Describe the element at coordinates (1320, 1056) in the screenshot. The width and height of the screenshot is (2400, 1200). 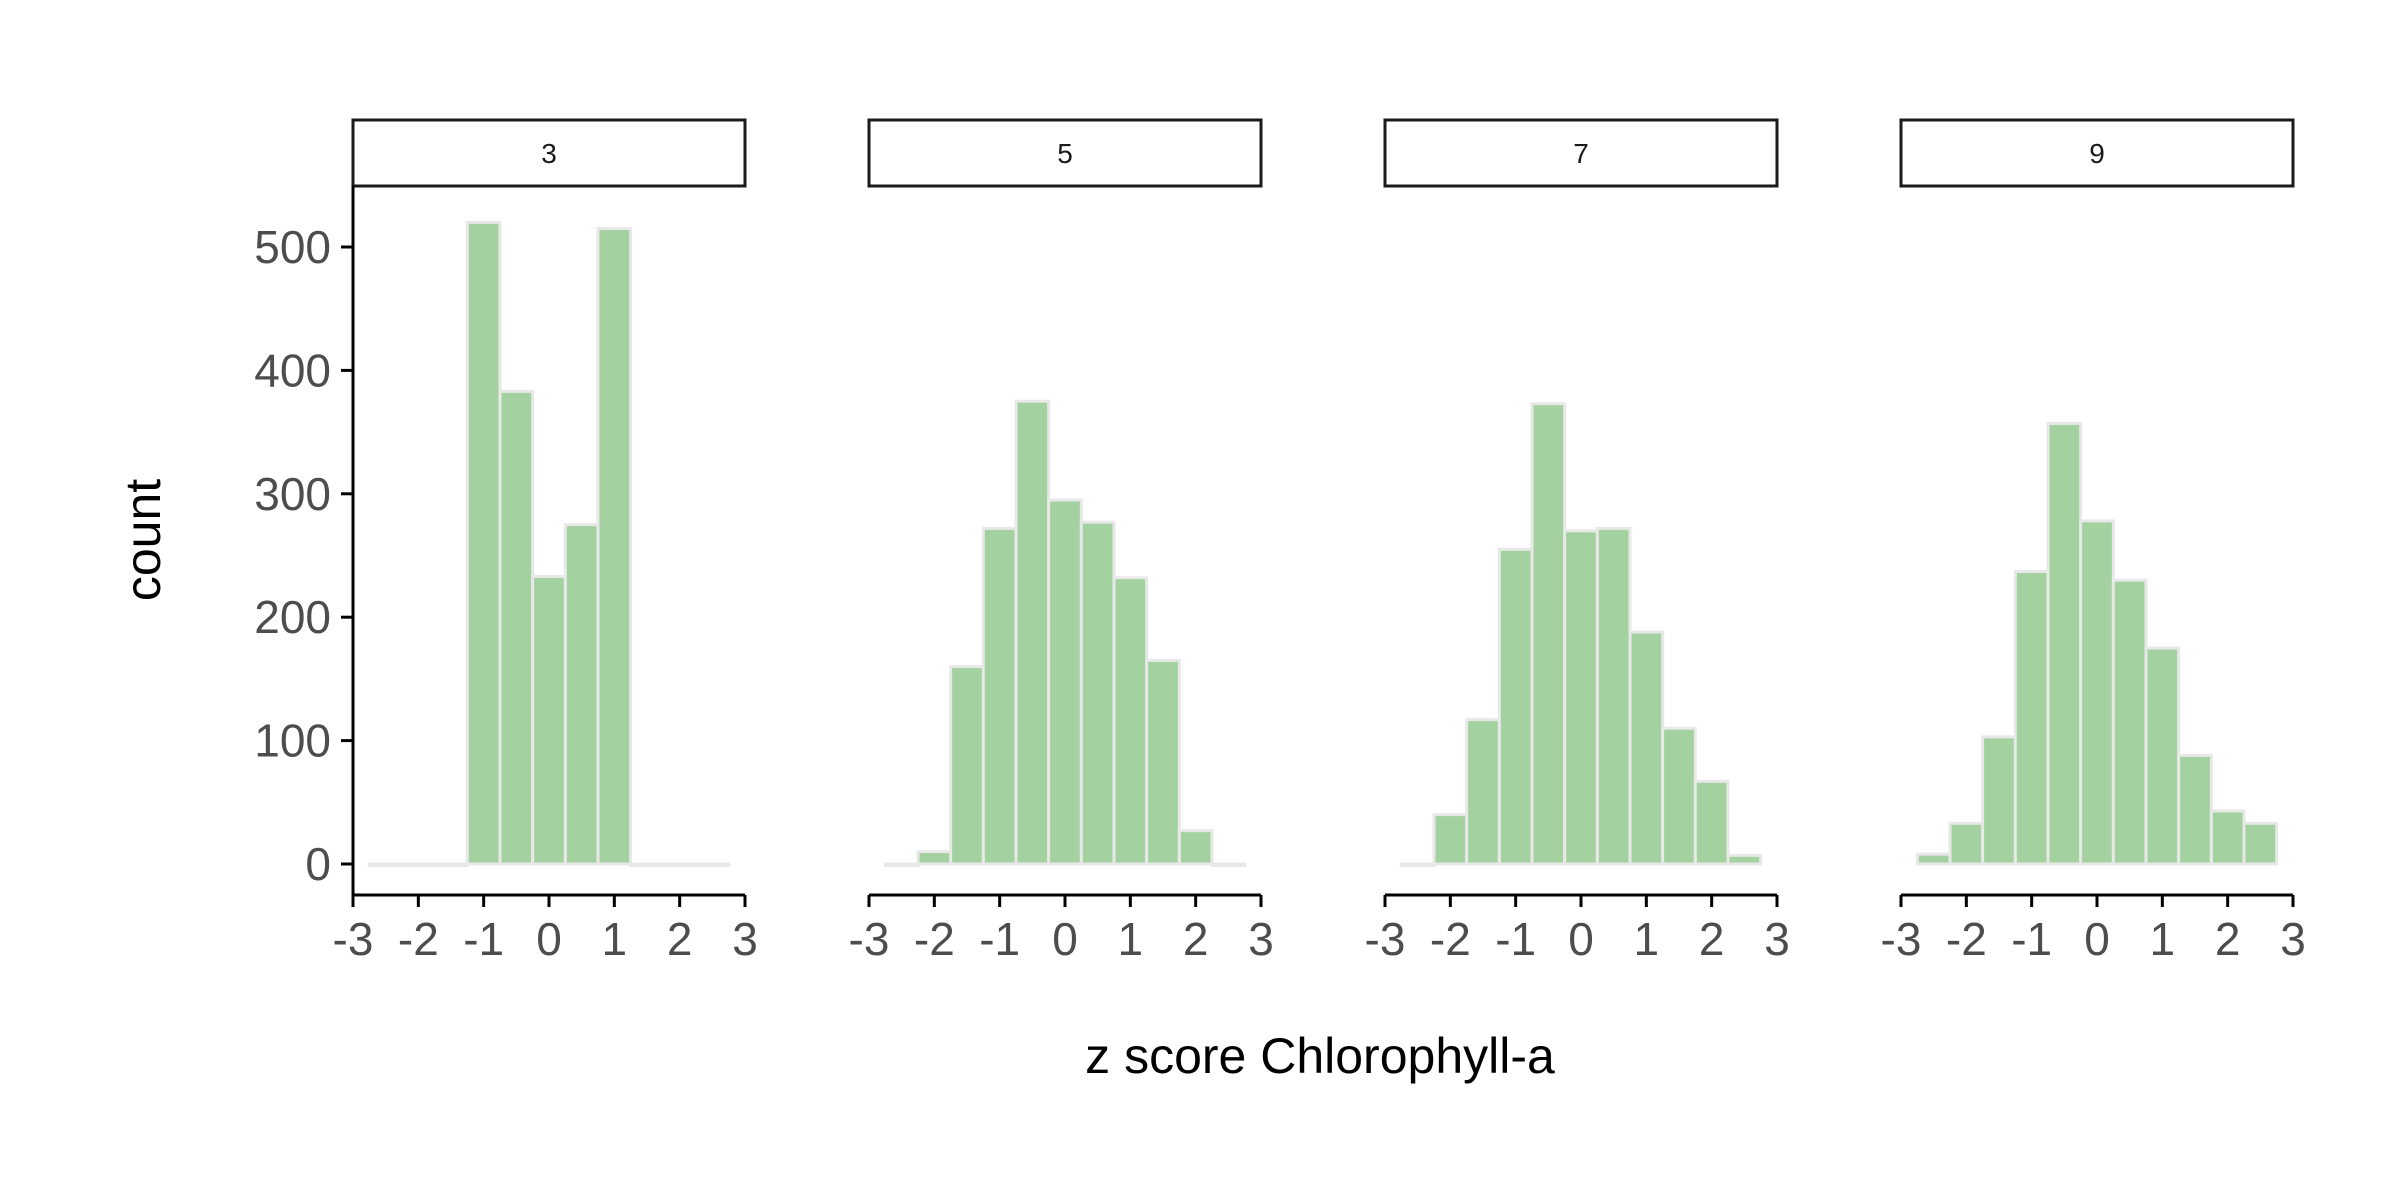
I see `x-axis-title: z score Chlorophyll-a` at that location.